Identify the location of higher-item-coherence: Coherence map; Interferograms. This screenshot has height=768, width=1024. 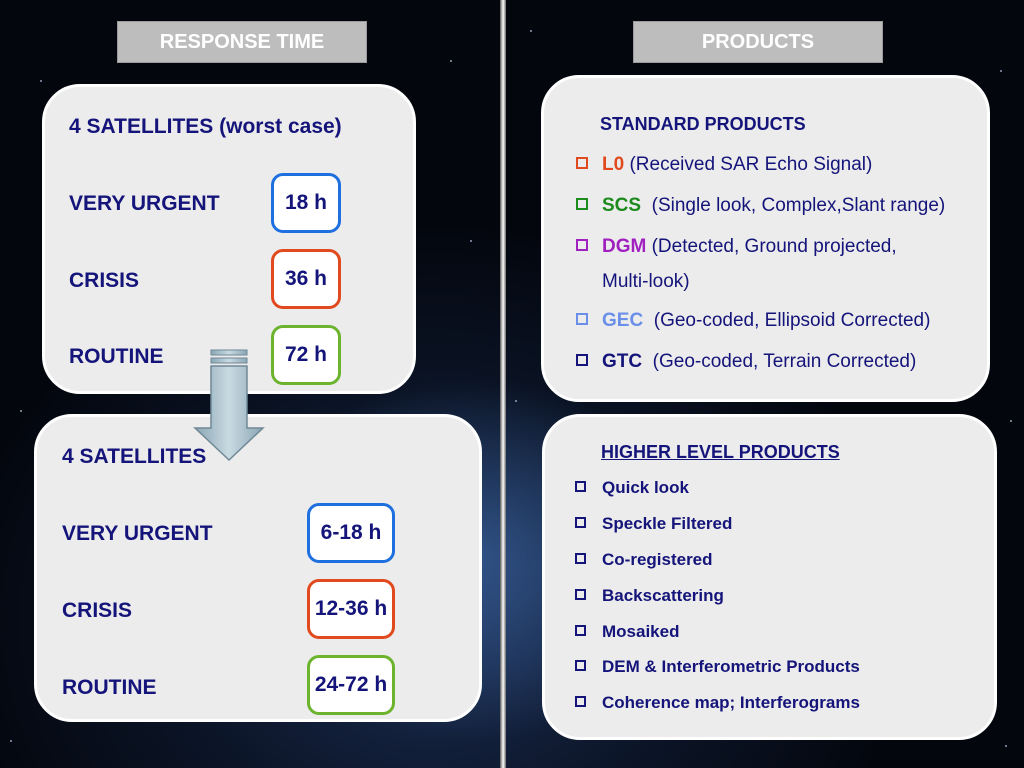
(717, 703).